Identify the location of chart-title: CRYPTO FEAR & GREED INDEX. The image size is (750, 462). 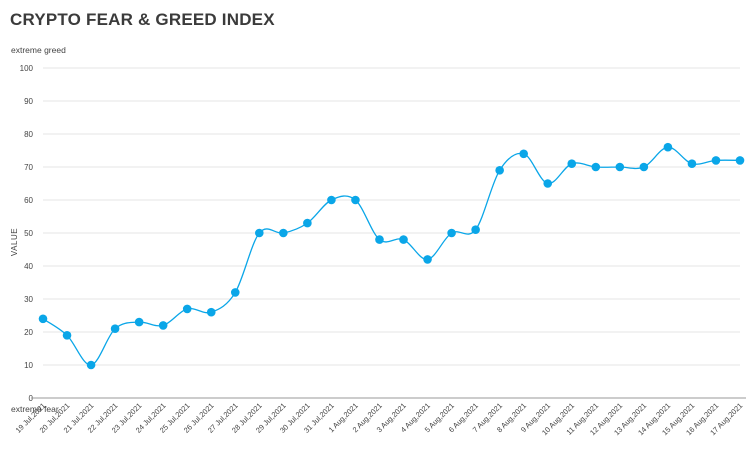
(142, 19).